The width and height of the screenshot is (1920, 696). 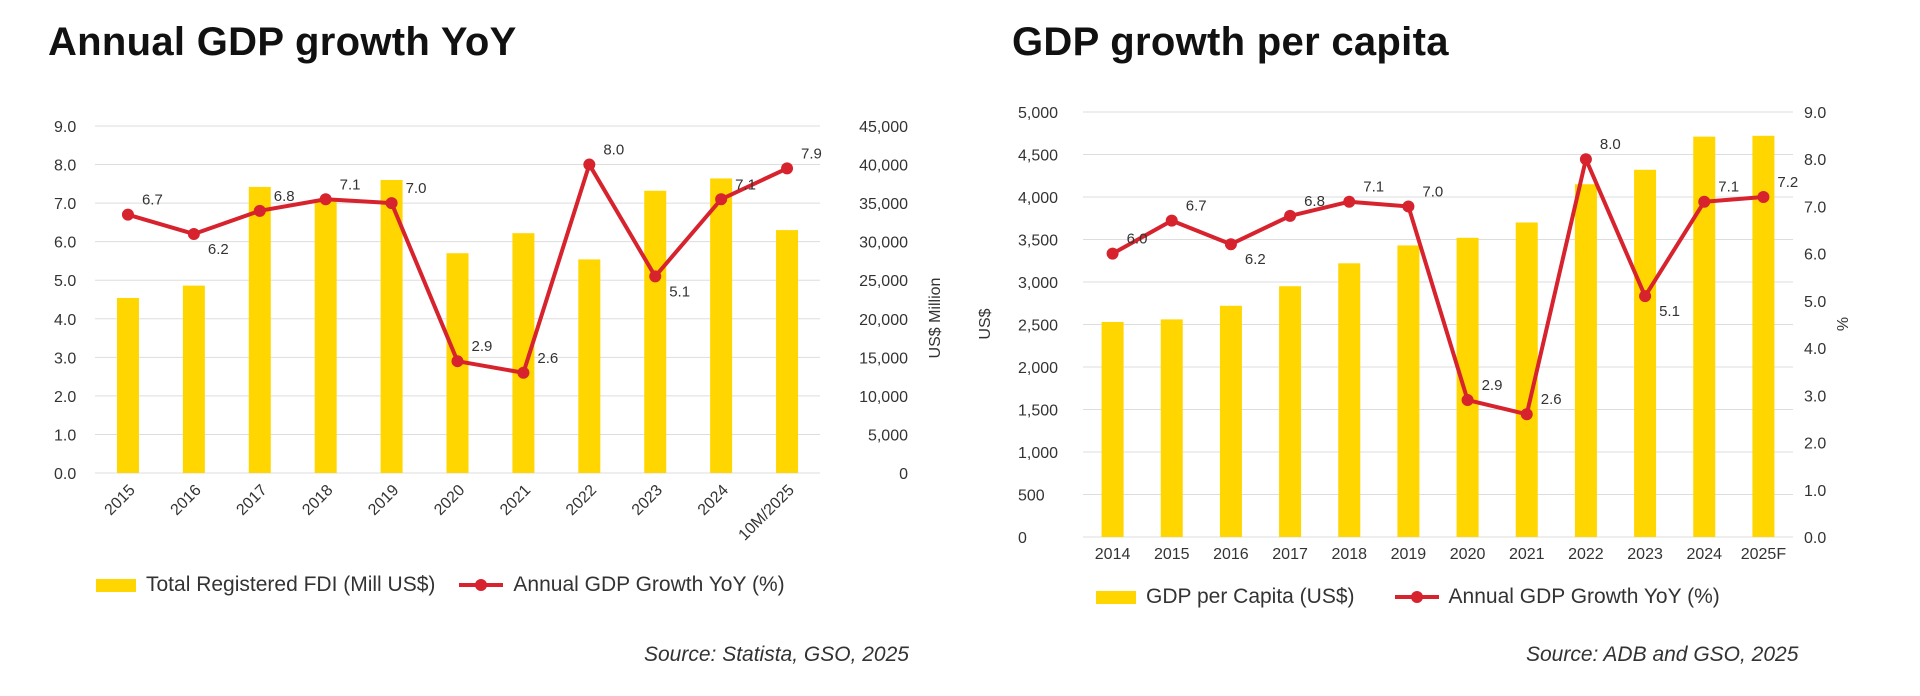 What do you see at coordinates (1290, 553) in the screenshot?
I see `x-tick-label: 2017` at bounding box center [1290, 553].